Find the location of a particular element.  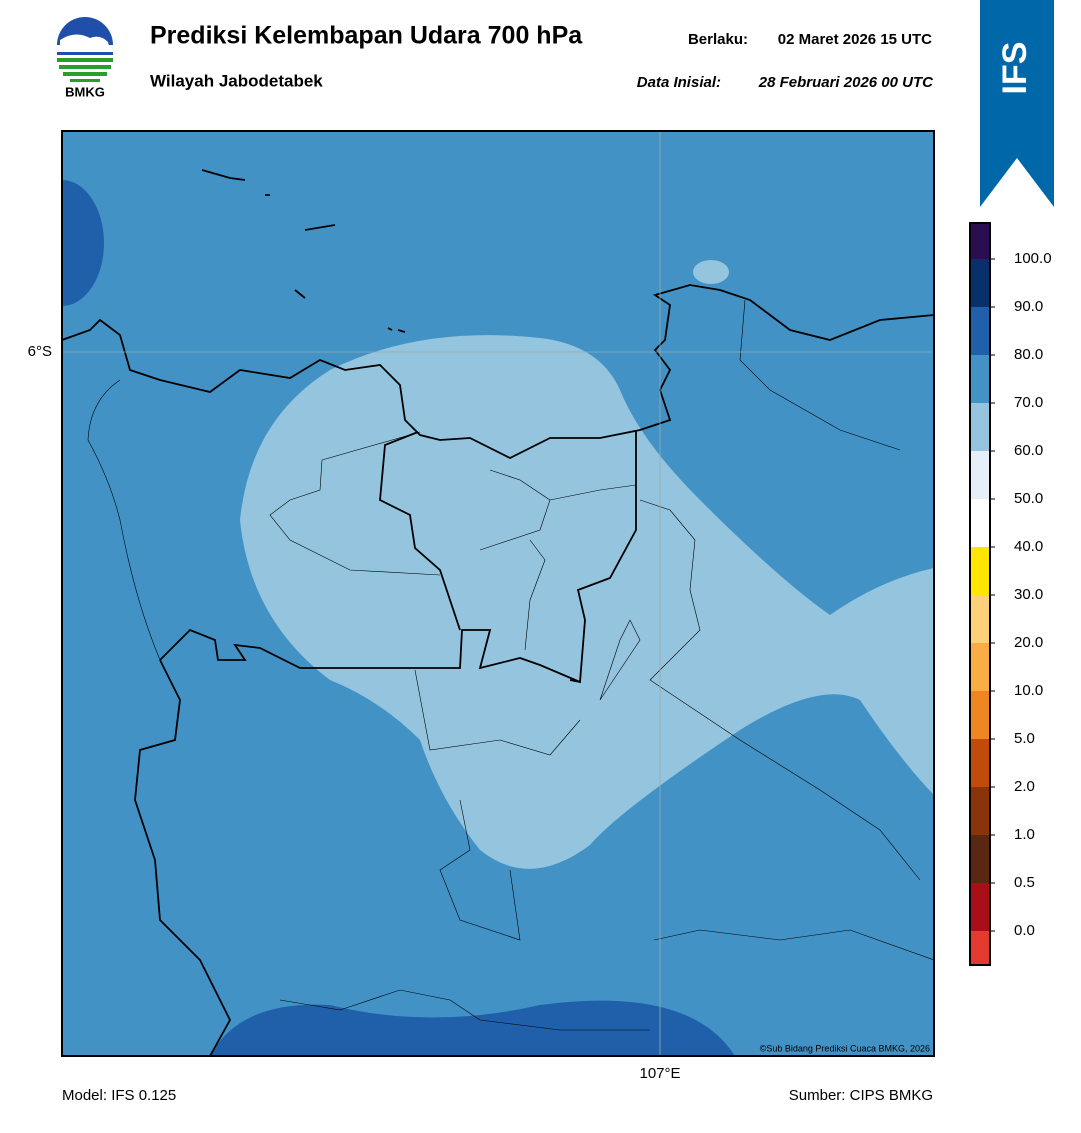

colorbar-label: 70.0 is located at coordinates (1028, 402).